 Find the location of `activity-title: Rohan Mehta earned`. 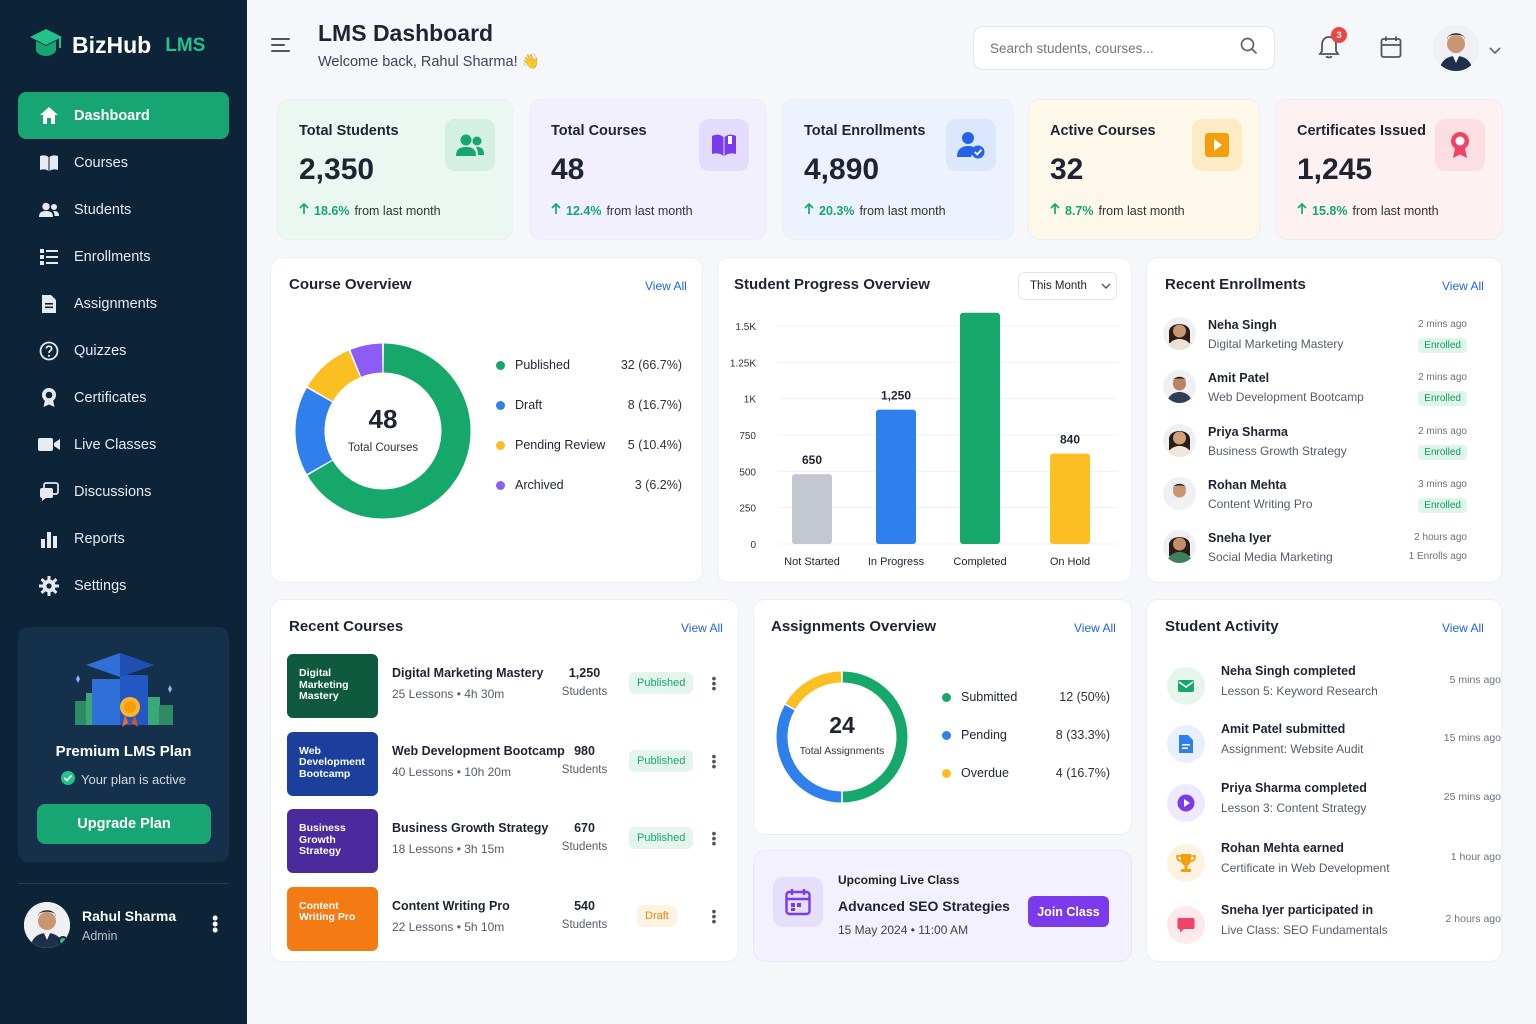

activity-title: Rohan Mehta earned is located at coordinates (1282, 848).